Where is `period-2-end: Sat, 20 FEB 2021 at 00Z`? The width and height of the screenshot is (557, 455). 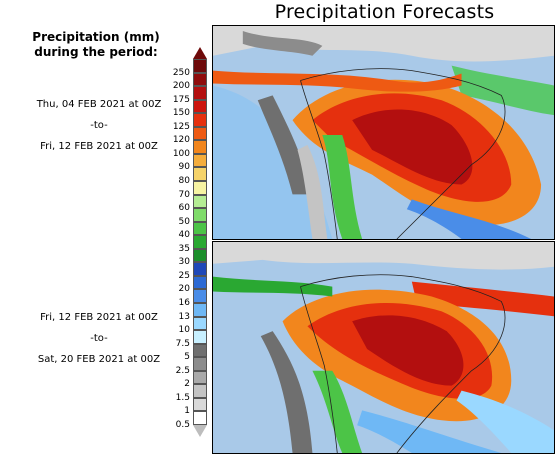
period-2-end: Sat, 20 FEB 2021 at 00Z is located at coordinates (99, 359).